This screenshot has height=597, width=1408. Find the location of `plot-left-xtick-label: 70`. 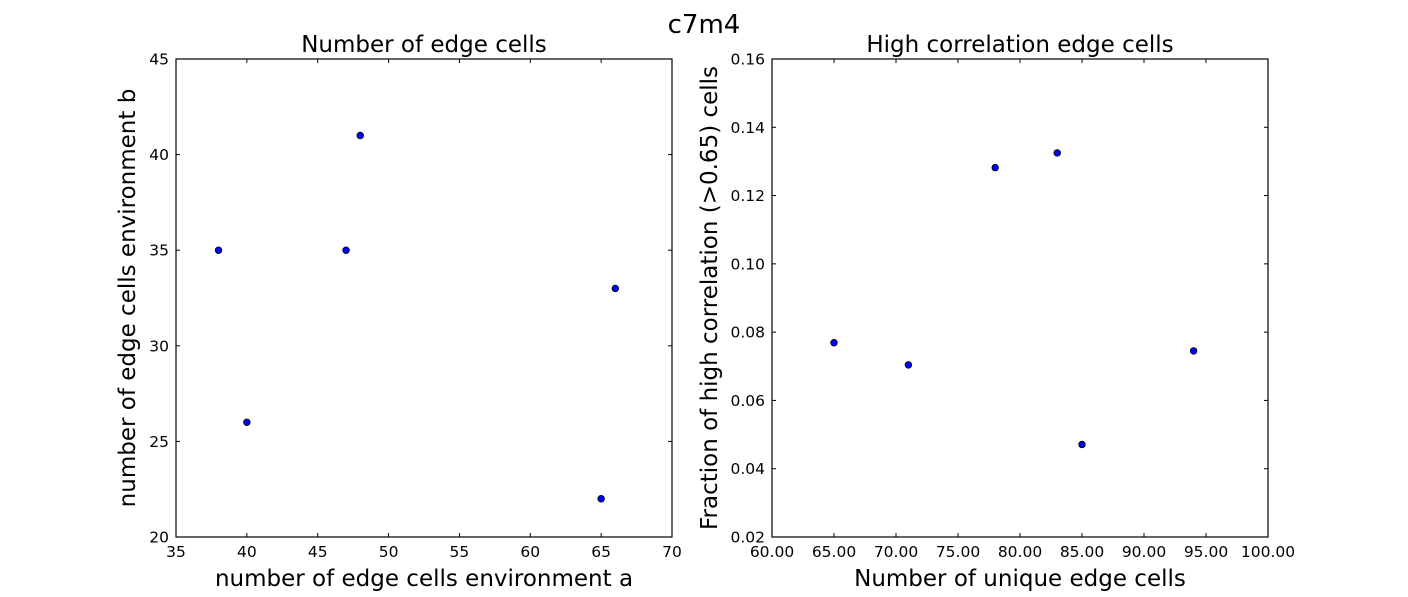

plot-left-xtick-label: 70 is located at coordinates (672, 552).